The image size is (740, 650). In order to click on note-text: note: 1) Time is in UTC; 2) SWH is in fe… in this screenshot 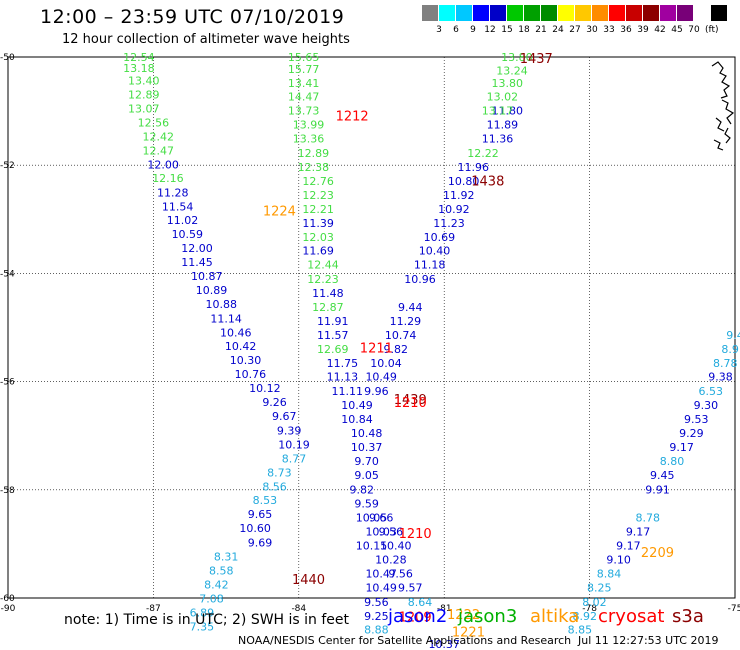, I will do `click(207, 620)`.